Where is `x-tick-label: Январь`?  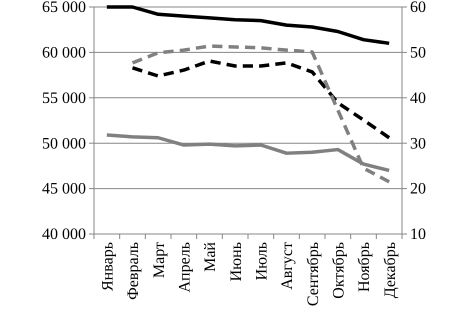 x-tick-label: Январь is located at coordinates (107, 266).